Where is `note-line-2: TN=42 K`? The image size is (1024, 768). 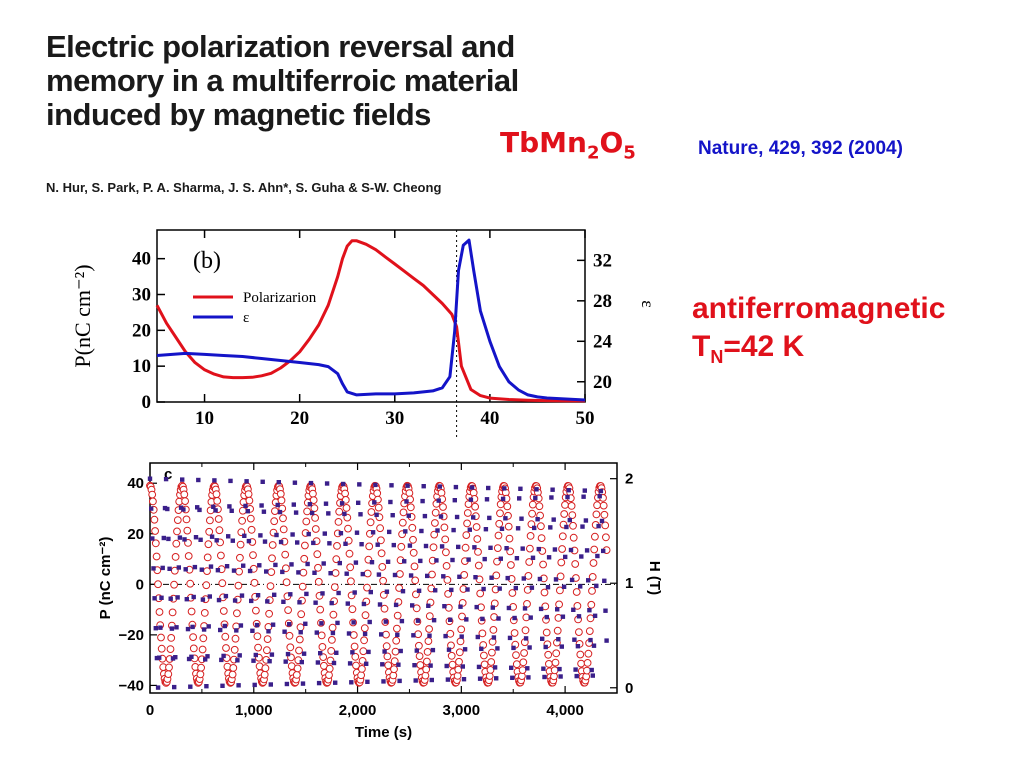 note-line-2: TN=42 K is located at coordinates (818, 352).